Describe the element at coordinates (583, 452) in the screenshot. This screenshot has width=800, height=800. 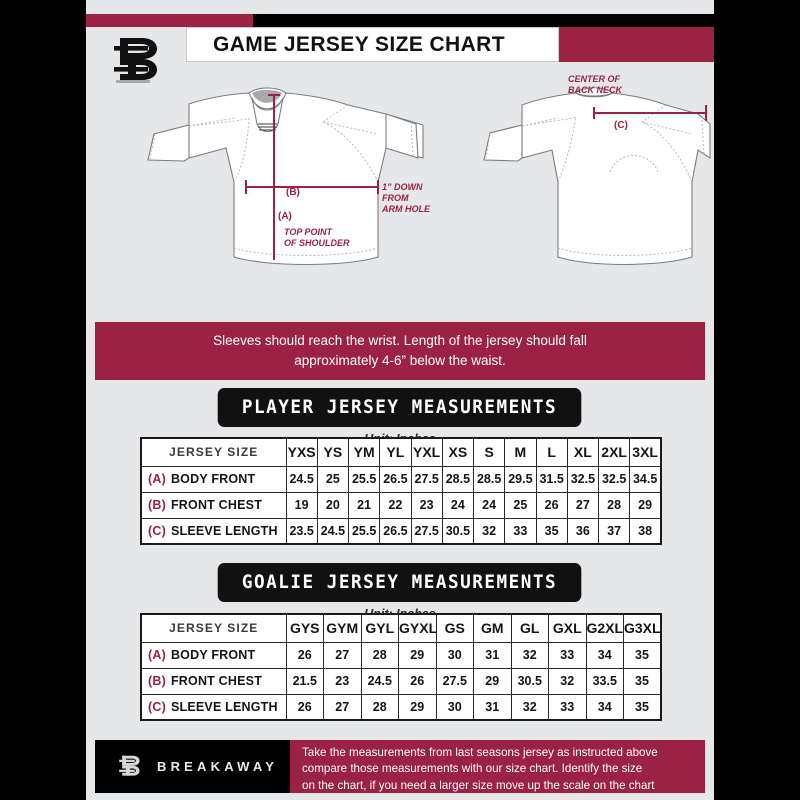
I see `player-size-col-xl: XL` at that location.